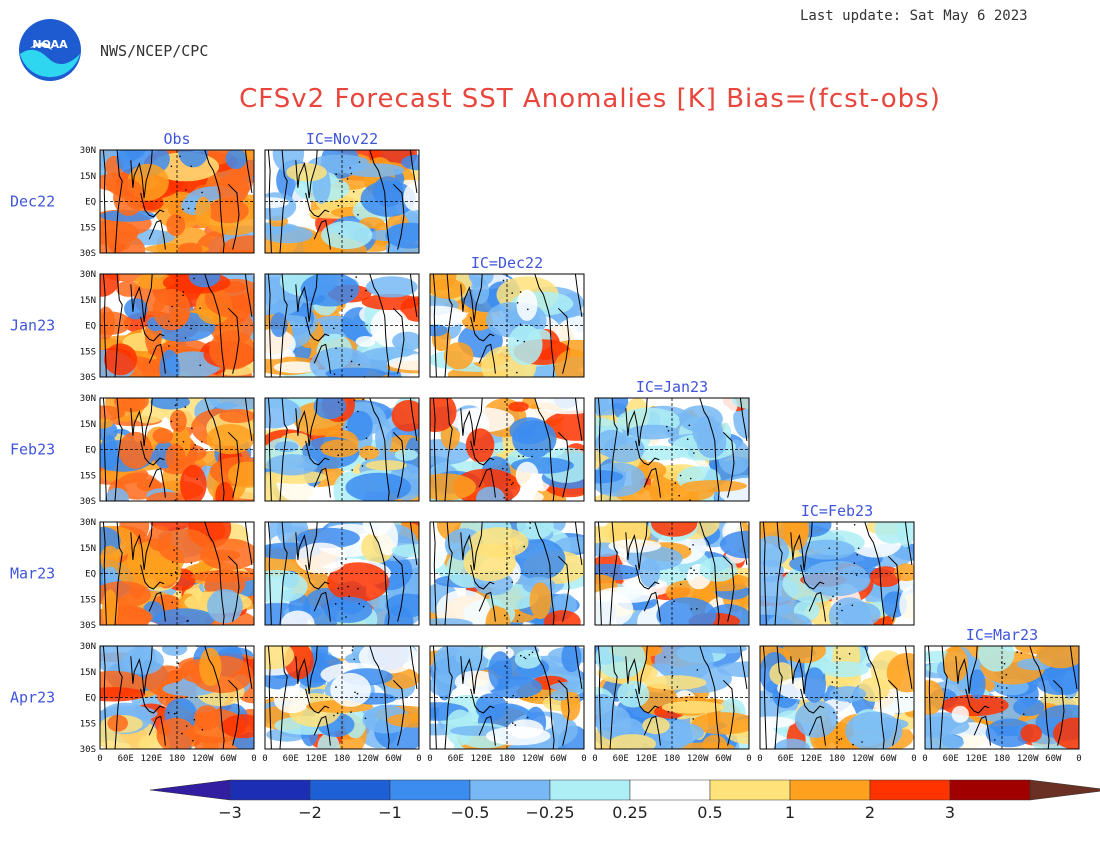  Describe the element at coordinates (790, 812) in the screenshot. I see `colorbar-label: 1` at that location.